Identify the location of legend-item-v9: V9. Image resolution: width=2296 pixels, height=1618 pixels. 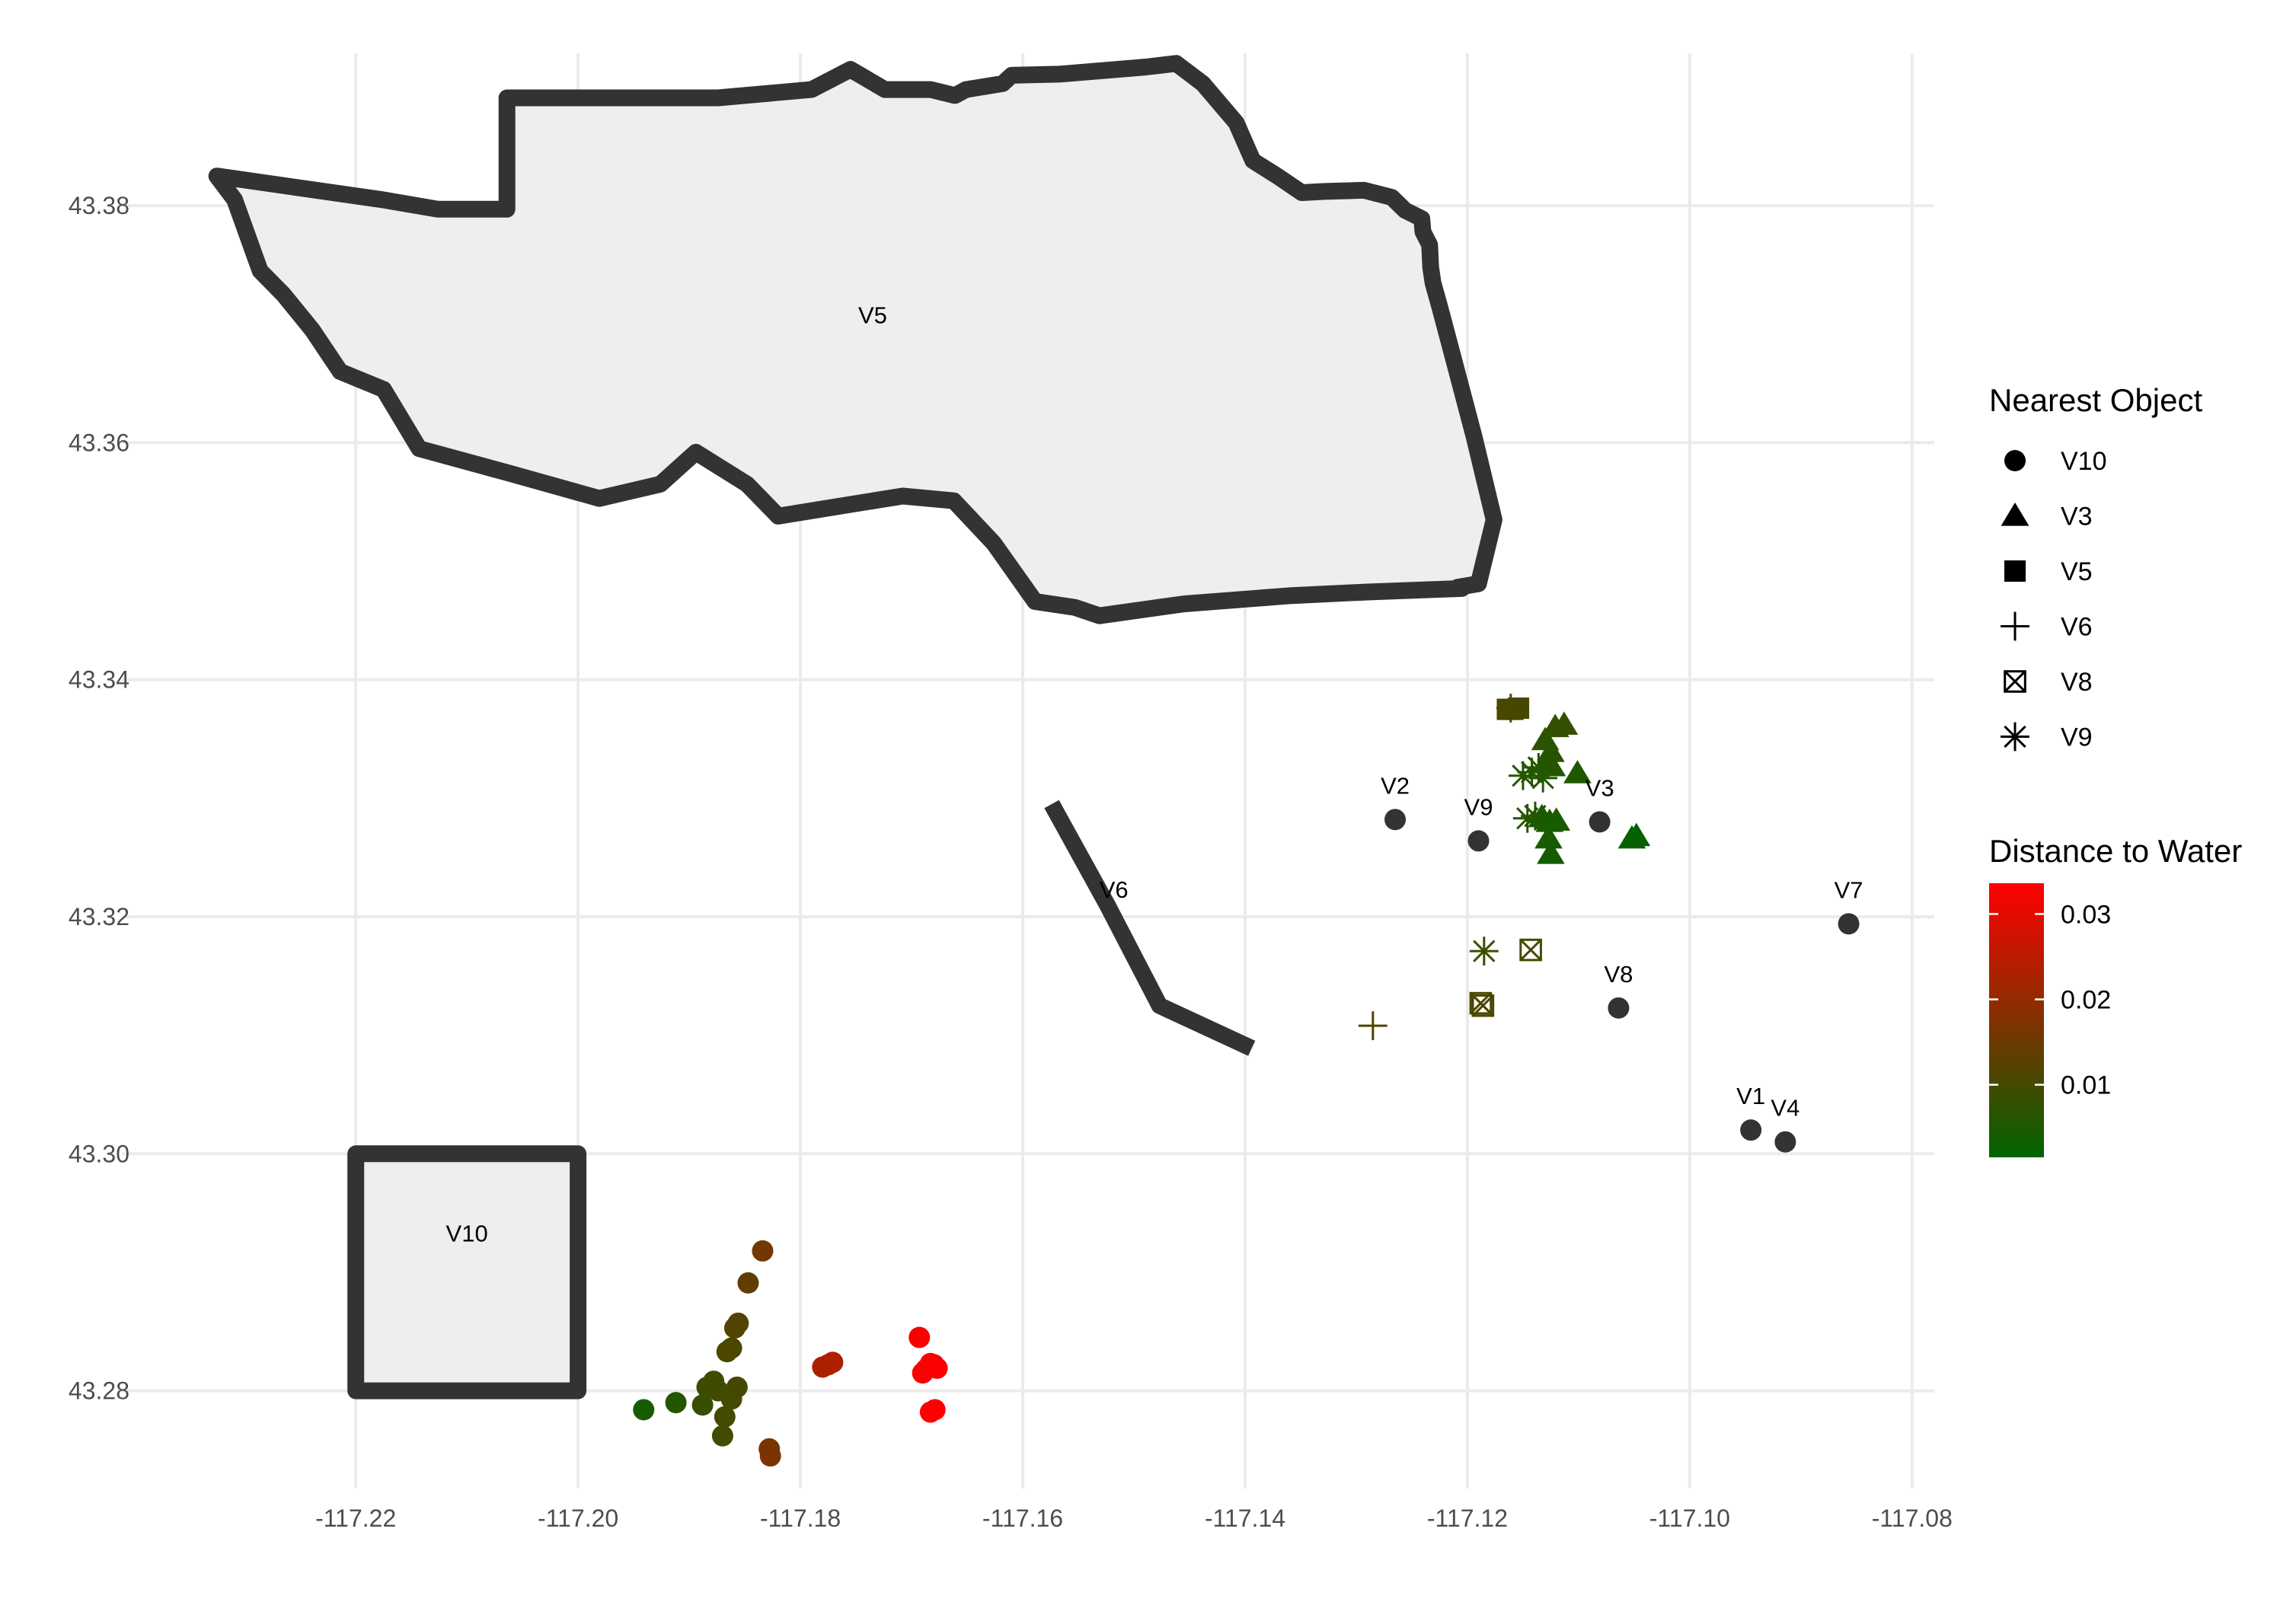
(2047, 737).